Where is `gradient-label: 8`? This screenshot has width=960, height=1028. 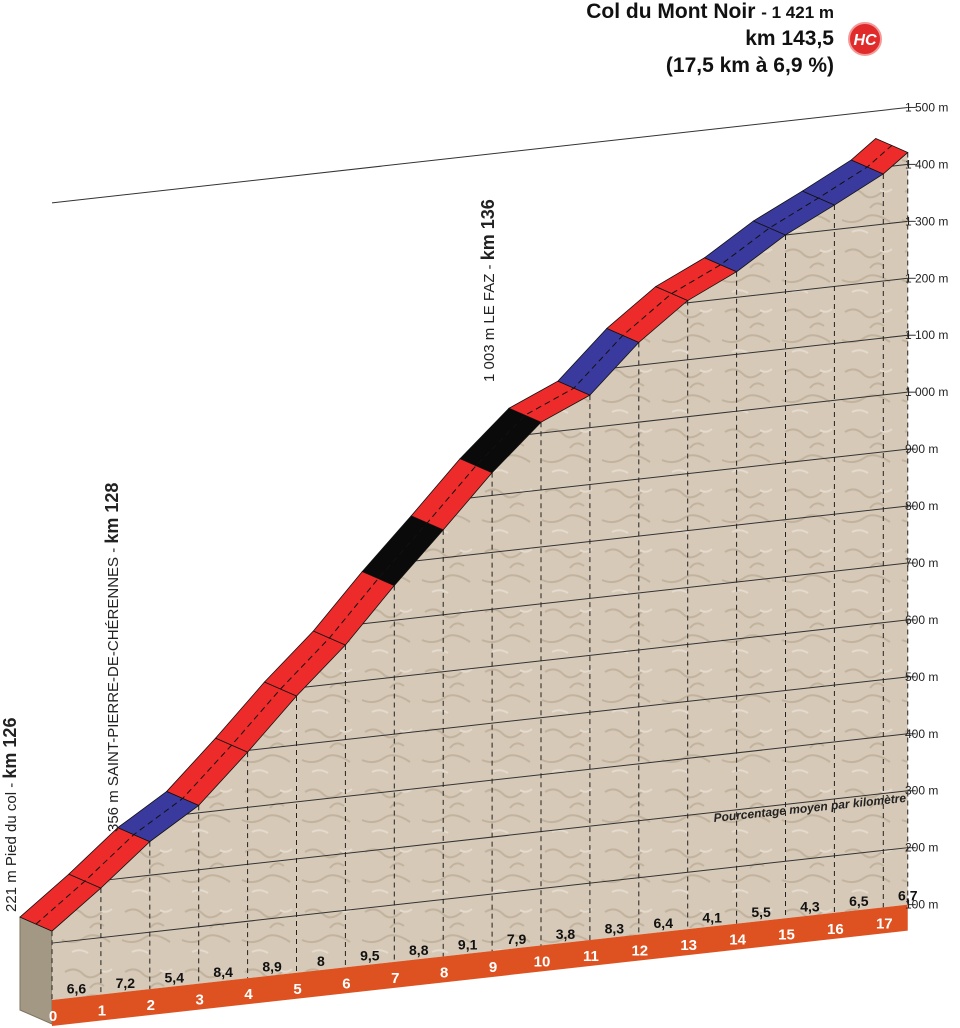 gradient-label: 8 is located at coordinates (321, 961).